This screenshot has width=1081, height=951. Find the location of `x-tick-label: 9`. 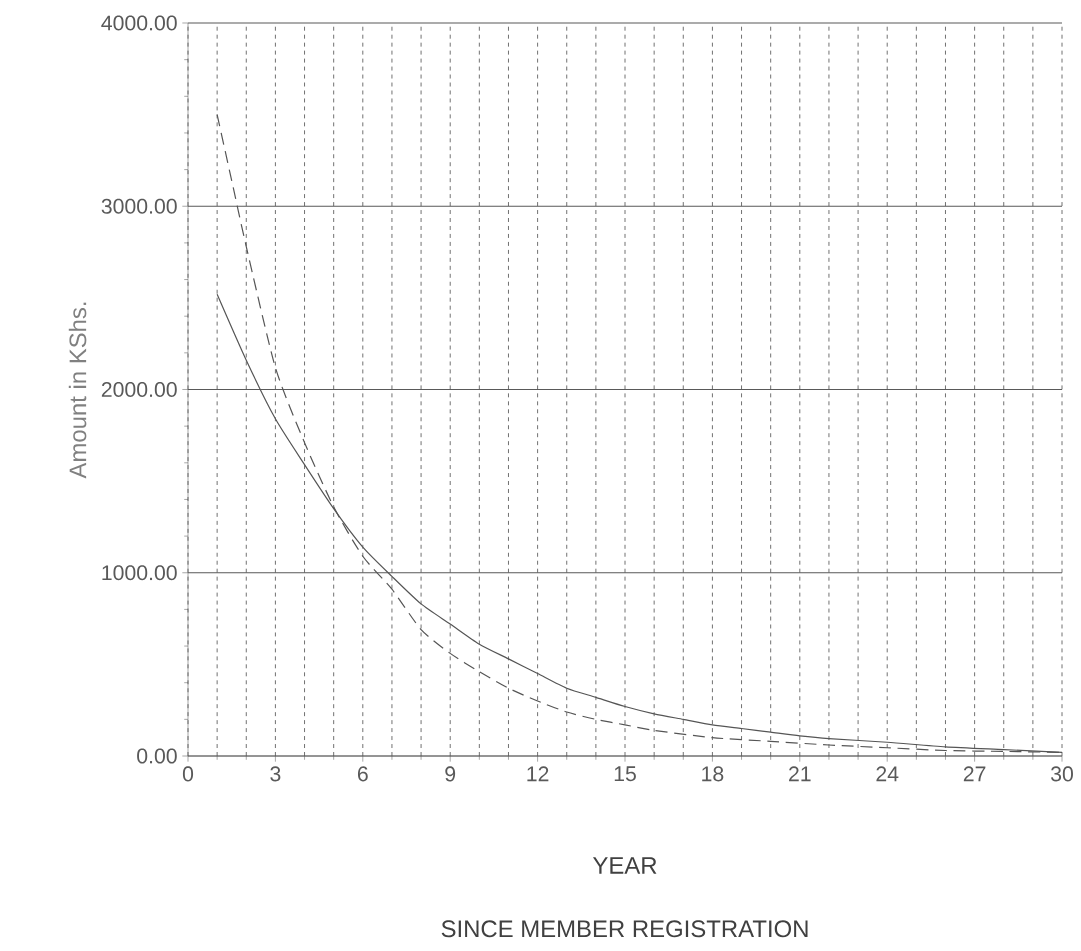

x-tick-label: 9 is located at coordinates (450, 774).